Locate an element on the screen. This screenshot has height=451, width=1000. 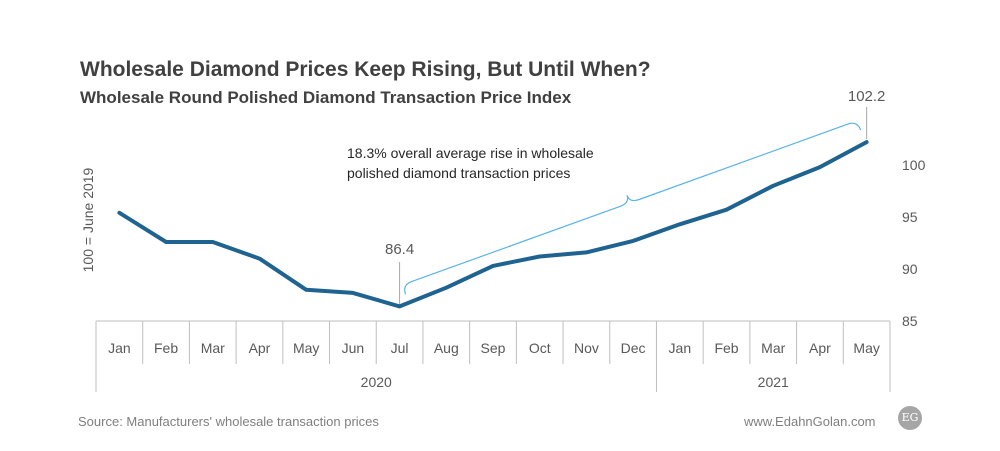
x-tick-label: Jun is located at coordinates (353, 348).